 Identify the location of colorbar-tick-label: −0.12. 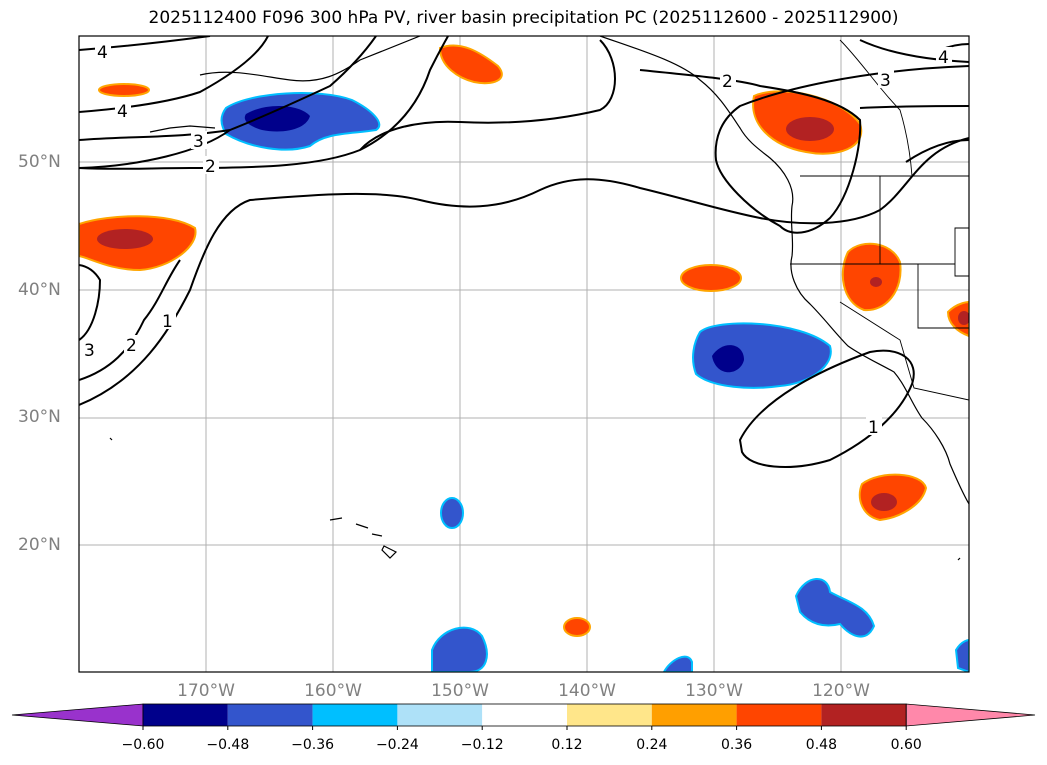
(482, 745).